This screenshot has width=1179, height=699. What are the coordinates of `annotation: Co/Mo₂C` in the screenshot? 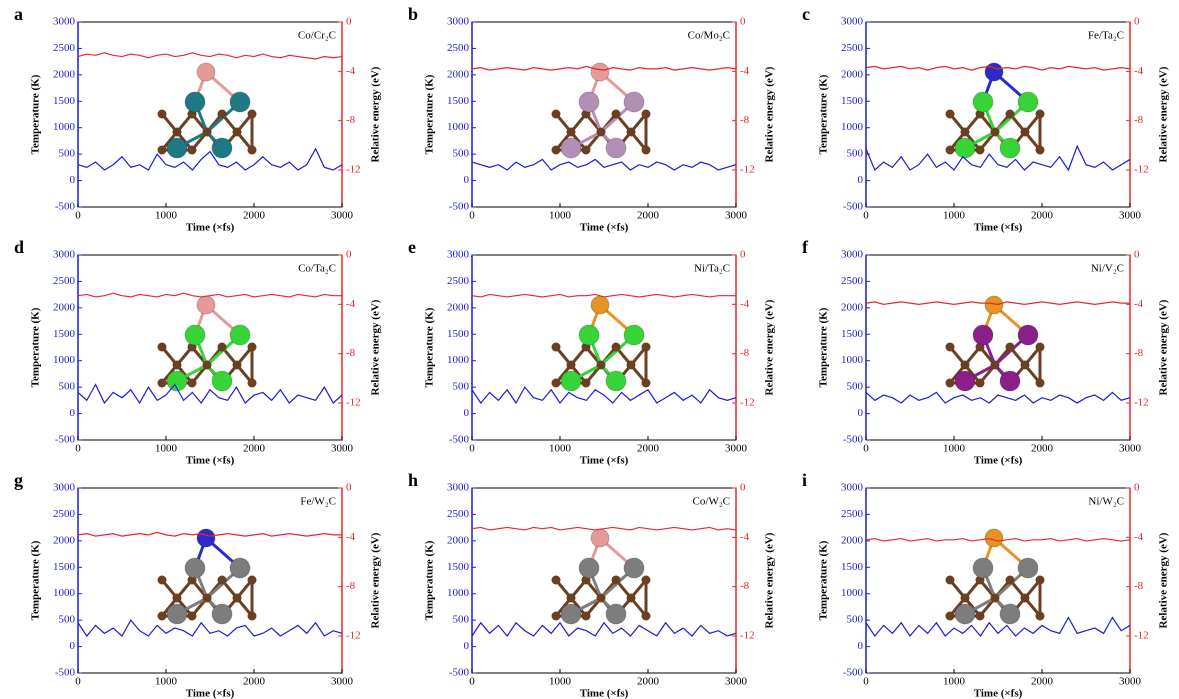 It's located at (709, 36).